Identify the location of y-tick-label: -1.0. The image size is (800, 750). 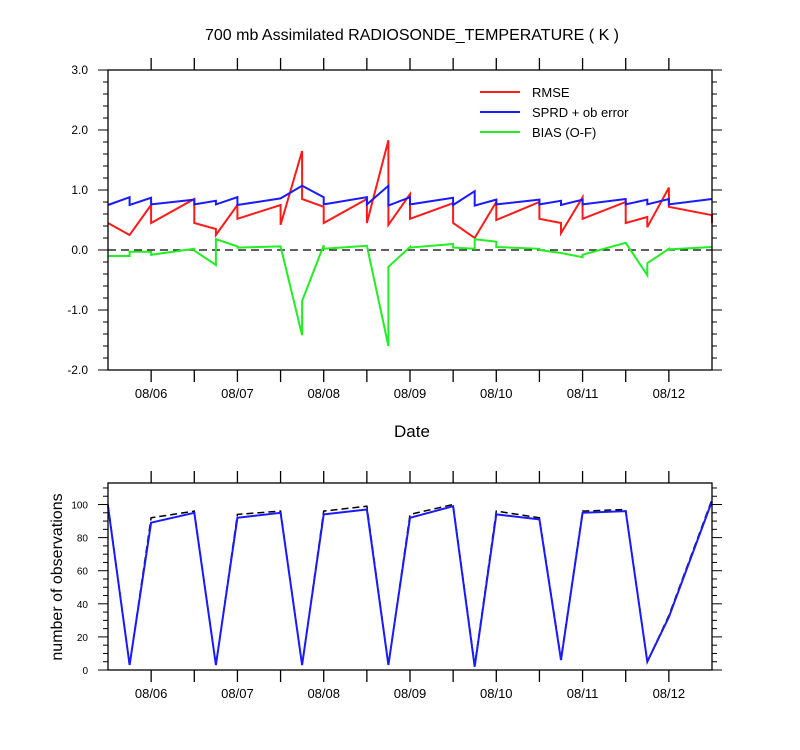
(77, 310).